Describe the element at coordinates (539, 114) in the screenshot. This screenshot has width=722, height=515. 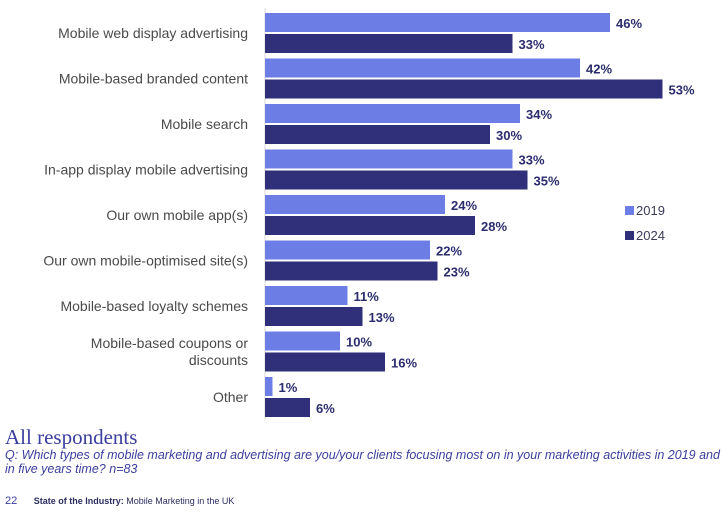
I see `data-label-2019: 34%` at that location.